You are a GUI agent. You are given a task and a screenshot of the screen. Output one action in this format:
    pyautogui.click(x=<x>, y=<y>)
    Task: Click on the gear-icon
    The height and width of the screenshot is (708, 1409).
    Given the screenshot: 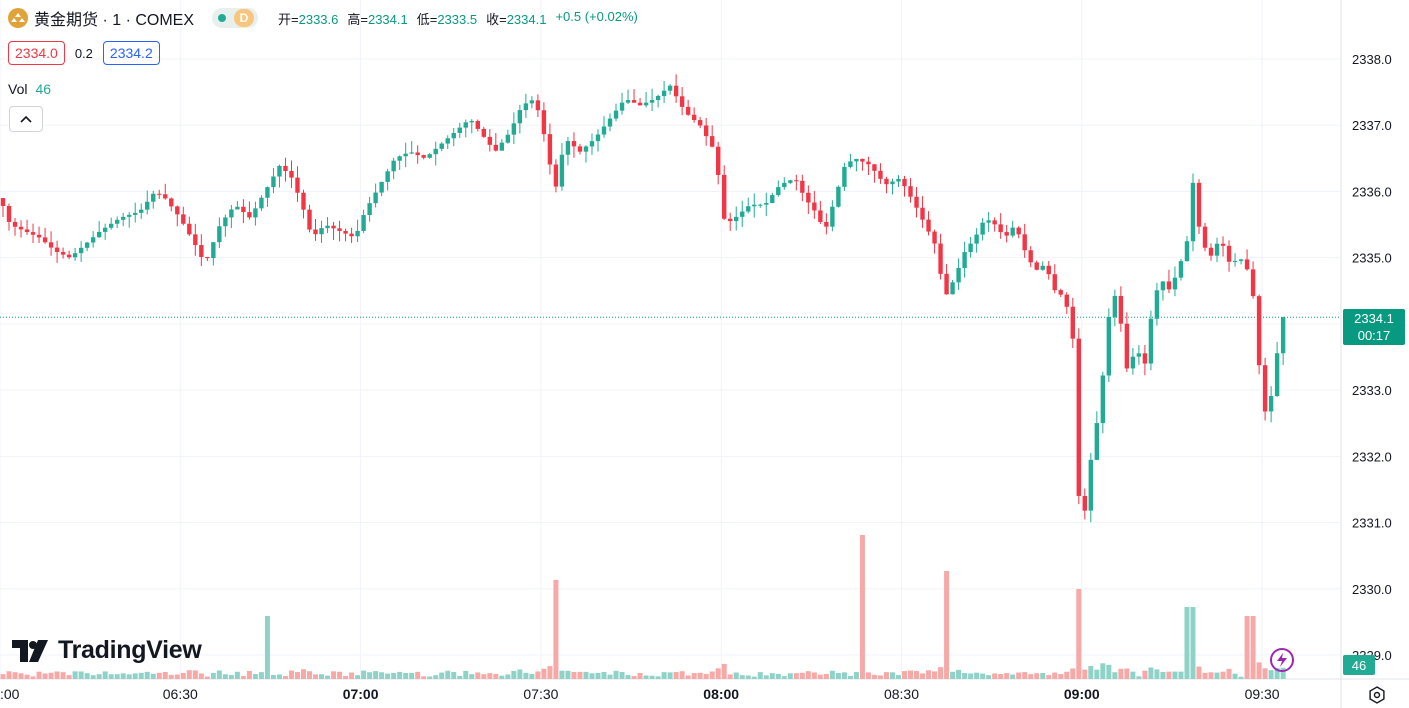 What is the action you would take?
    pyautogui.click(x=1377, y=695)
    